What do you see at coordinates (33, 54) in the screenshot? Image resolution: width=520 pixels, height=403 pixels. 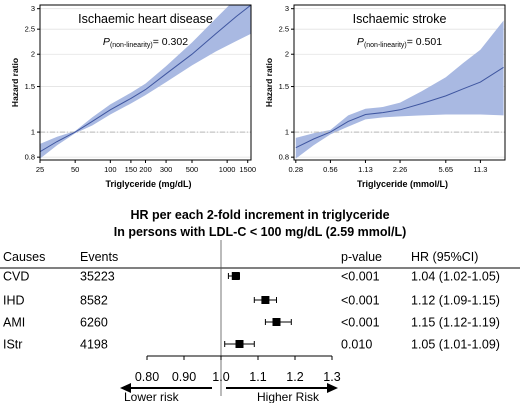 I see `ihd-ytick-label-3: 2` at bounding box center [33, 54].